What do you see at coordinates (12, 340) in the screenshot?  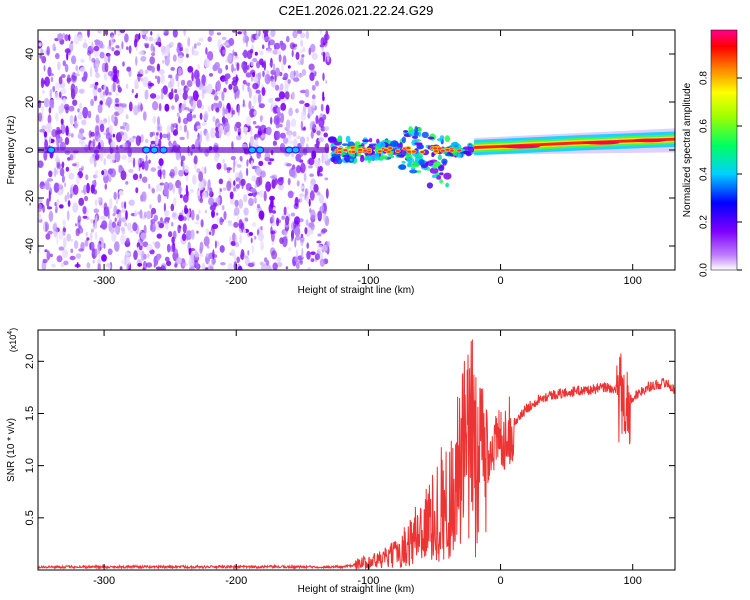 I see `snr-y-scale: (x104)` at bounding box center [12, 340].